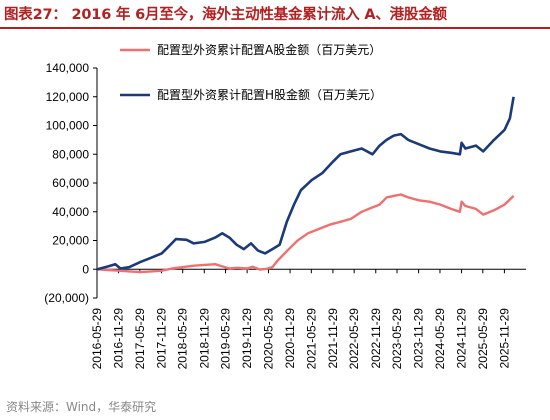  I want to click on x-tick-label: 2025-11-29, so click(504, 338).